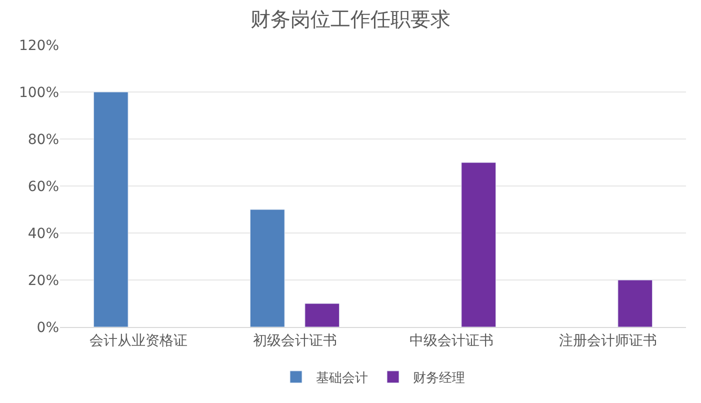 This screenshot has width=701, height=403. I want to click on y-tick-label: 60%, so click(43, 186).